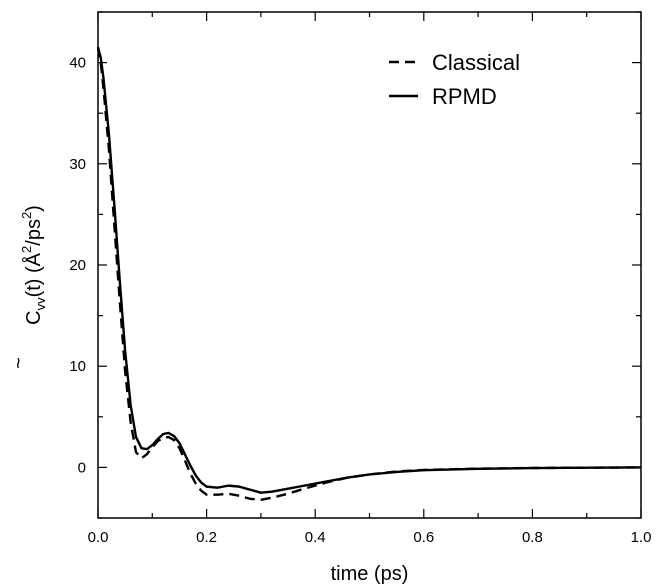 This screenshot has width=657, height=587. I want to click on legend: Classical RPMD, so click(454, 79).